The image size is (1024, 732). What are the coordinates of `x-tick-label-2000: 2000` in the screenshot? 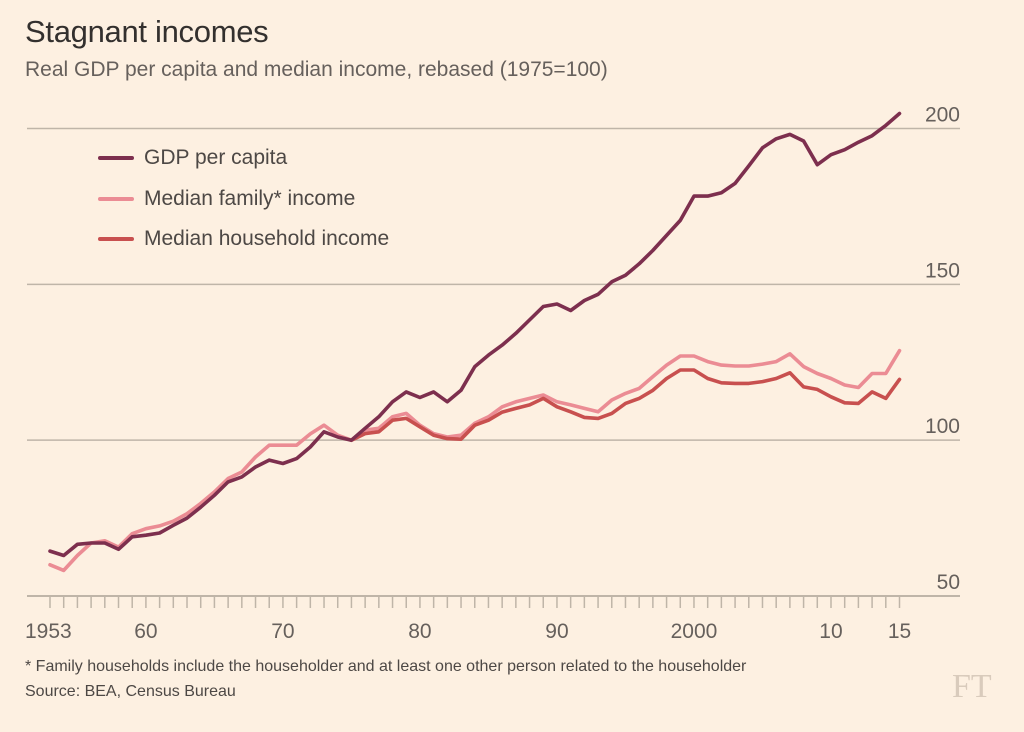 It's located at (694, 631).